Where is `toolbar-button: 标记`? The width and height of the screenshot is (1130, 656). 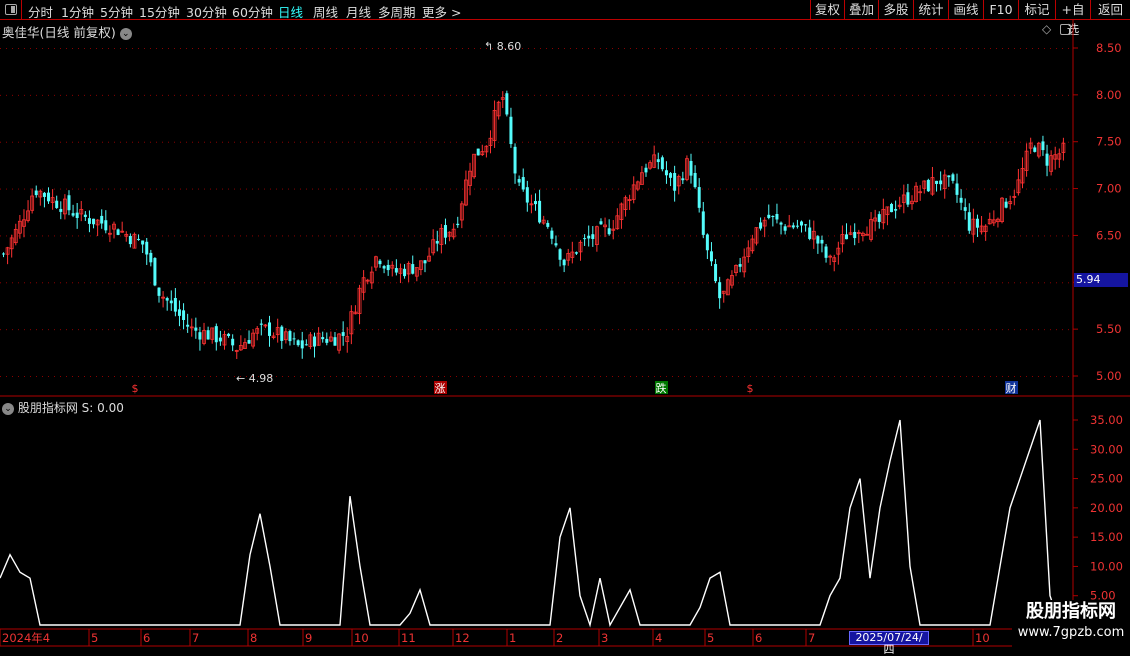
toolbar-button: 标记 is located at coordinates (1036, 10).